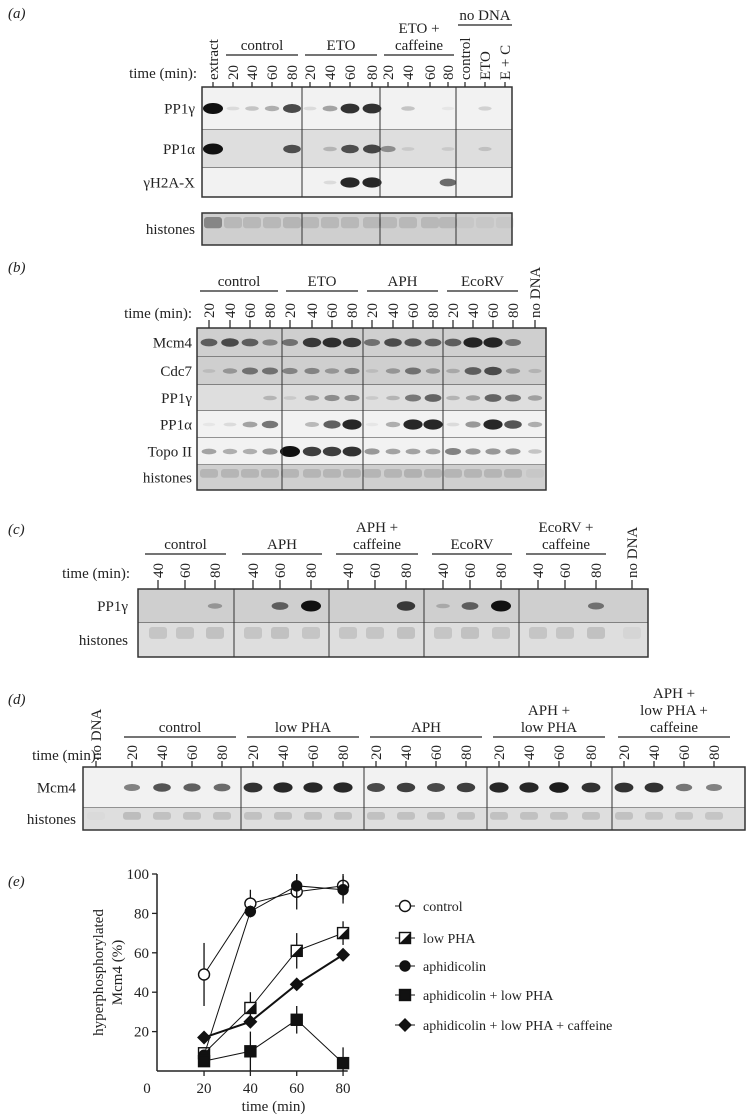 This screenshot has width=746, height=1116. What do you see at coordinates (371, 409) in the screenshot?
I see `blot-frame` at bounding box center [371, 409].